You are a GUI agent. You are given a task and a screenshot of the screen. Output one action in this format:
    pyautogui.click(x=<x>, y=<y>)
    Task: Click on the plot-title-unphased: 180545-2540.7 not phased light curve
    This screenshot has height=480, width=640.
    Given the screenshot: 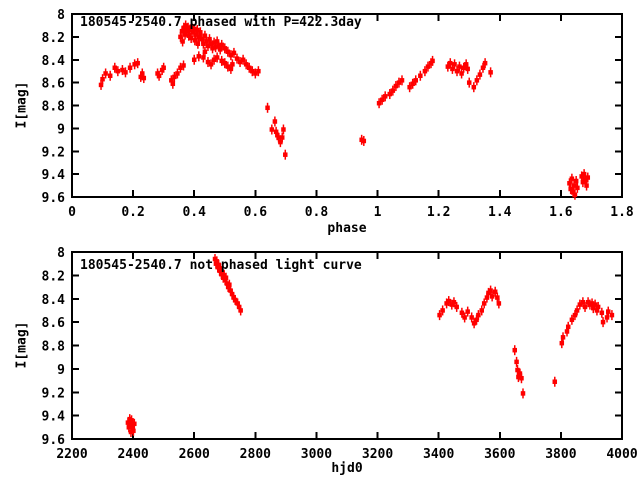 What is the action you would take?
    pyautogui.click(x=221, y=265)
    